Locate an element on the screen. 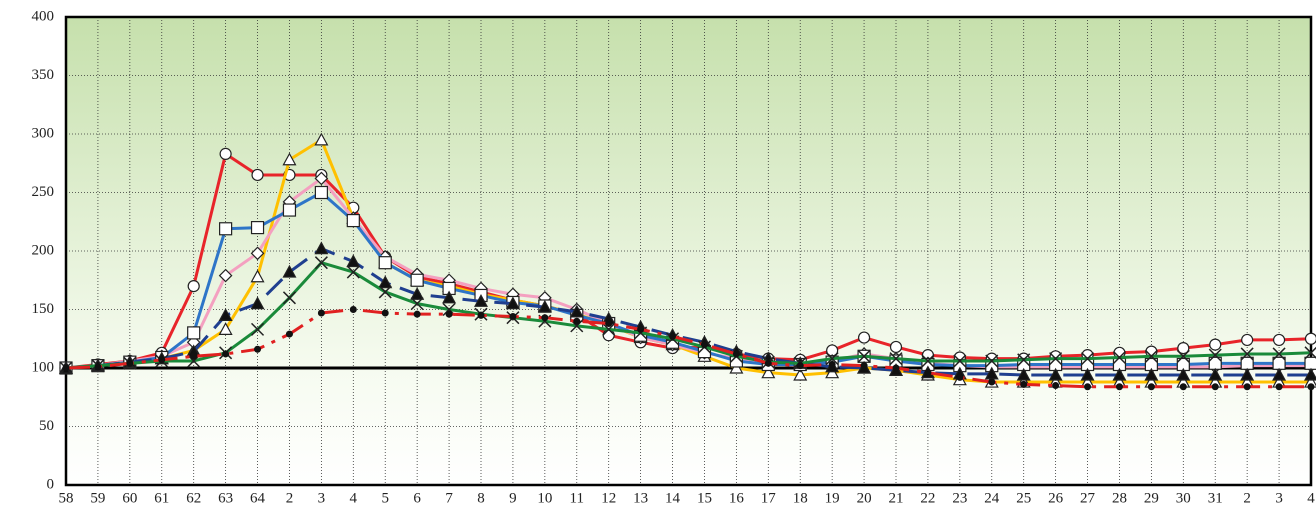  x-tick-label: 17 is located at coordinates (769, 498).